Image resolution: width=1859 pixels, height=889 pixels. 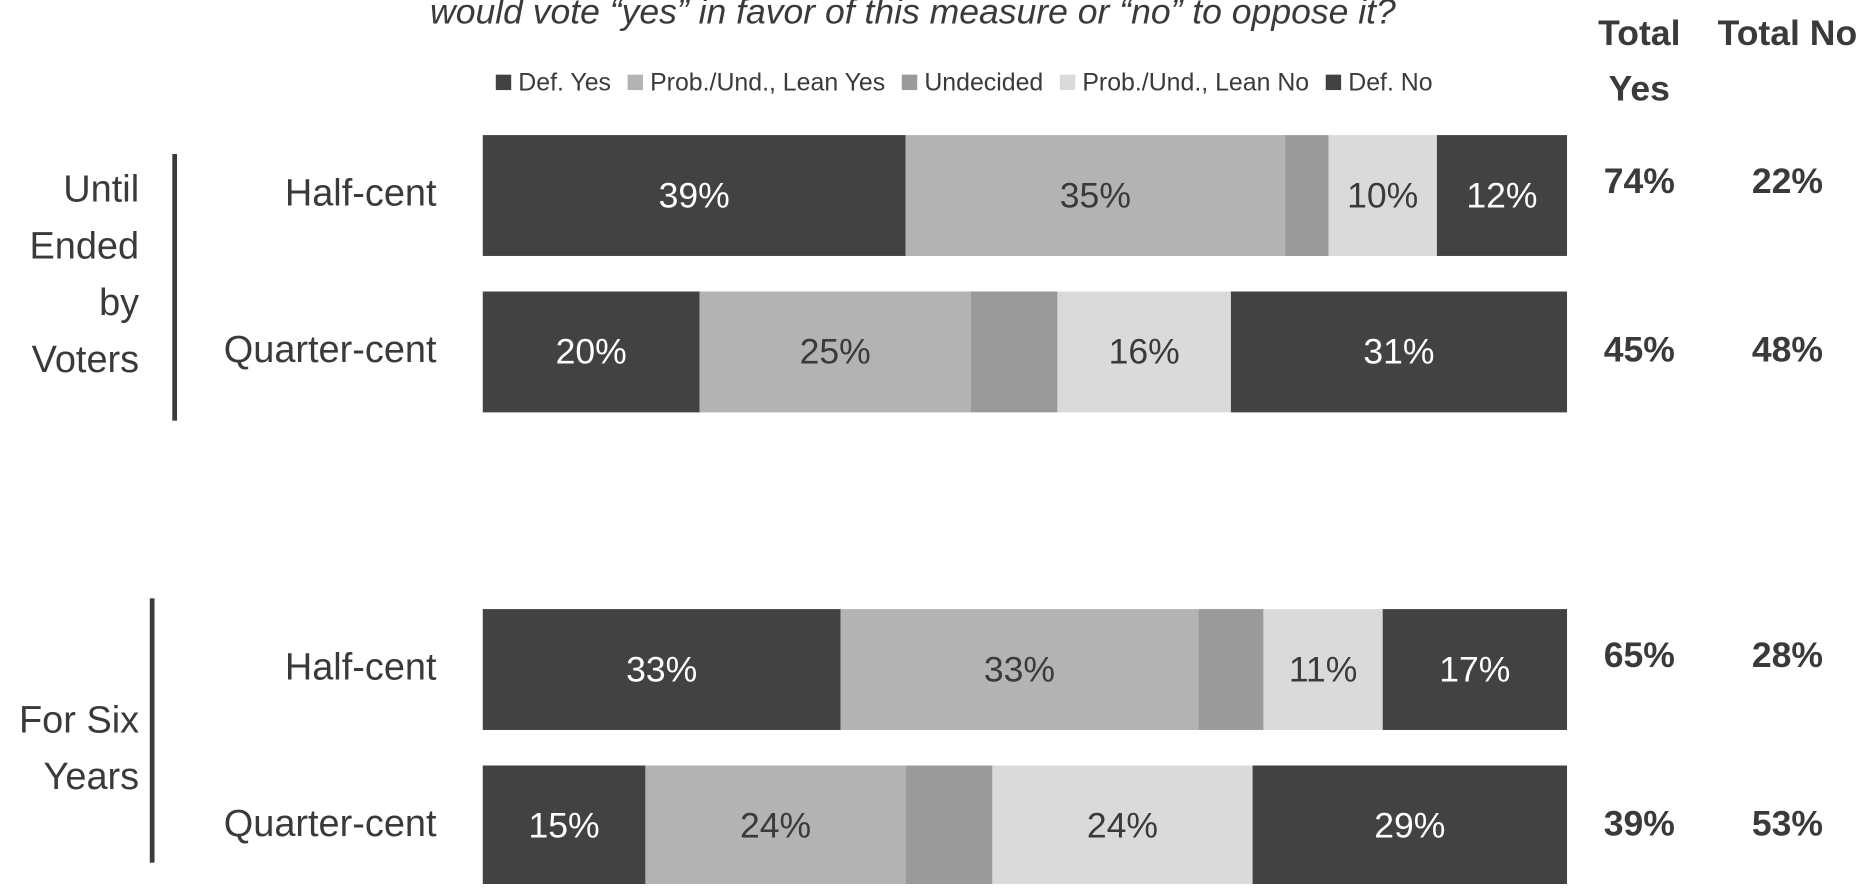 I want to click on legend-label: Undecided, so click(x=983, y=83).